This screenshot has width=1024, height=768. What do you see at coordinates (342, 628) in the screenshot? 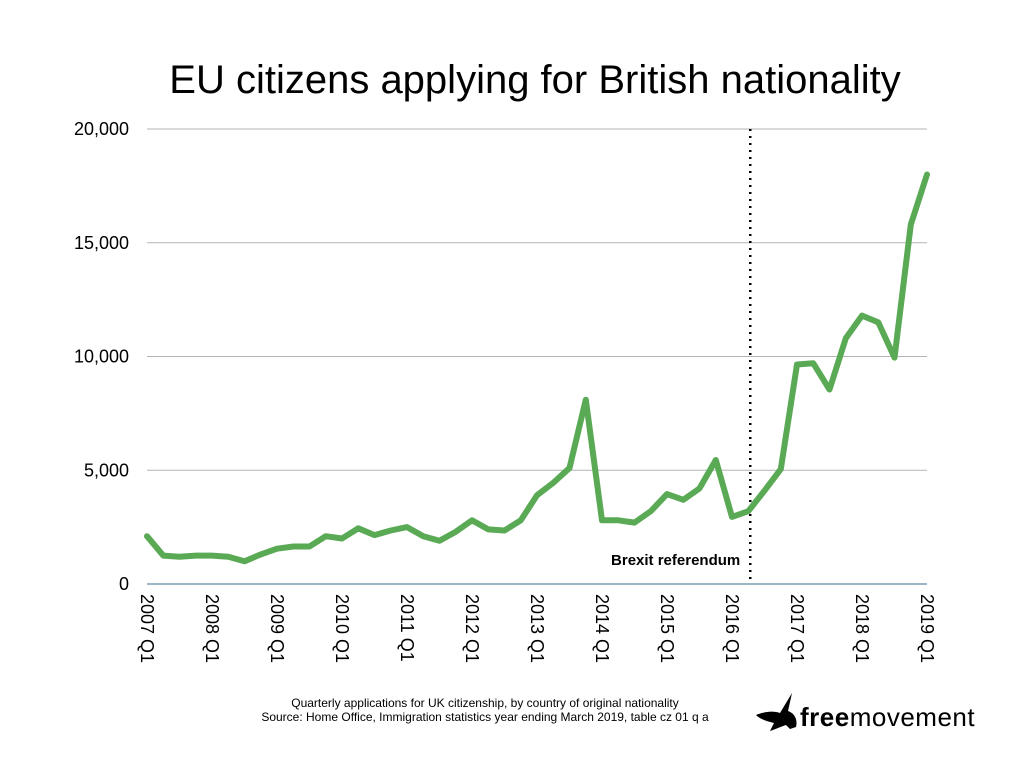
I see `x-tick-label: 2010 Q1` at bounding box center [342, 628].